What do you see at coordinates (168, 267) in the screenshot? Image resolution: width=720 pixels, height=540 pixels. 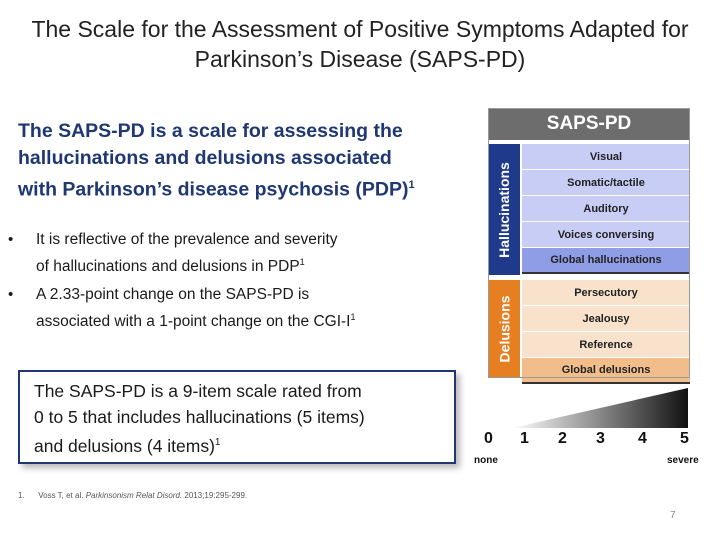 I see `bullet-line-text: of hallucinations and delusions in PDP` at bounding box center [168, 267].